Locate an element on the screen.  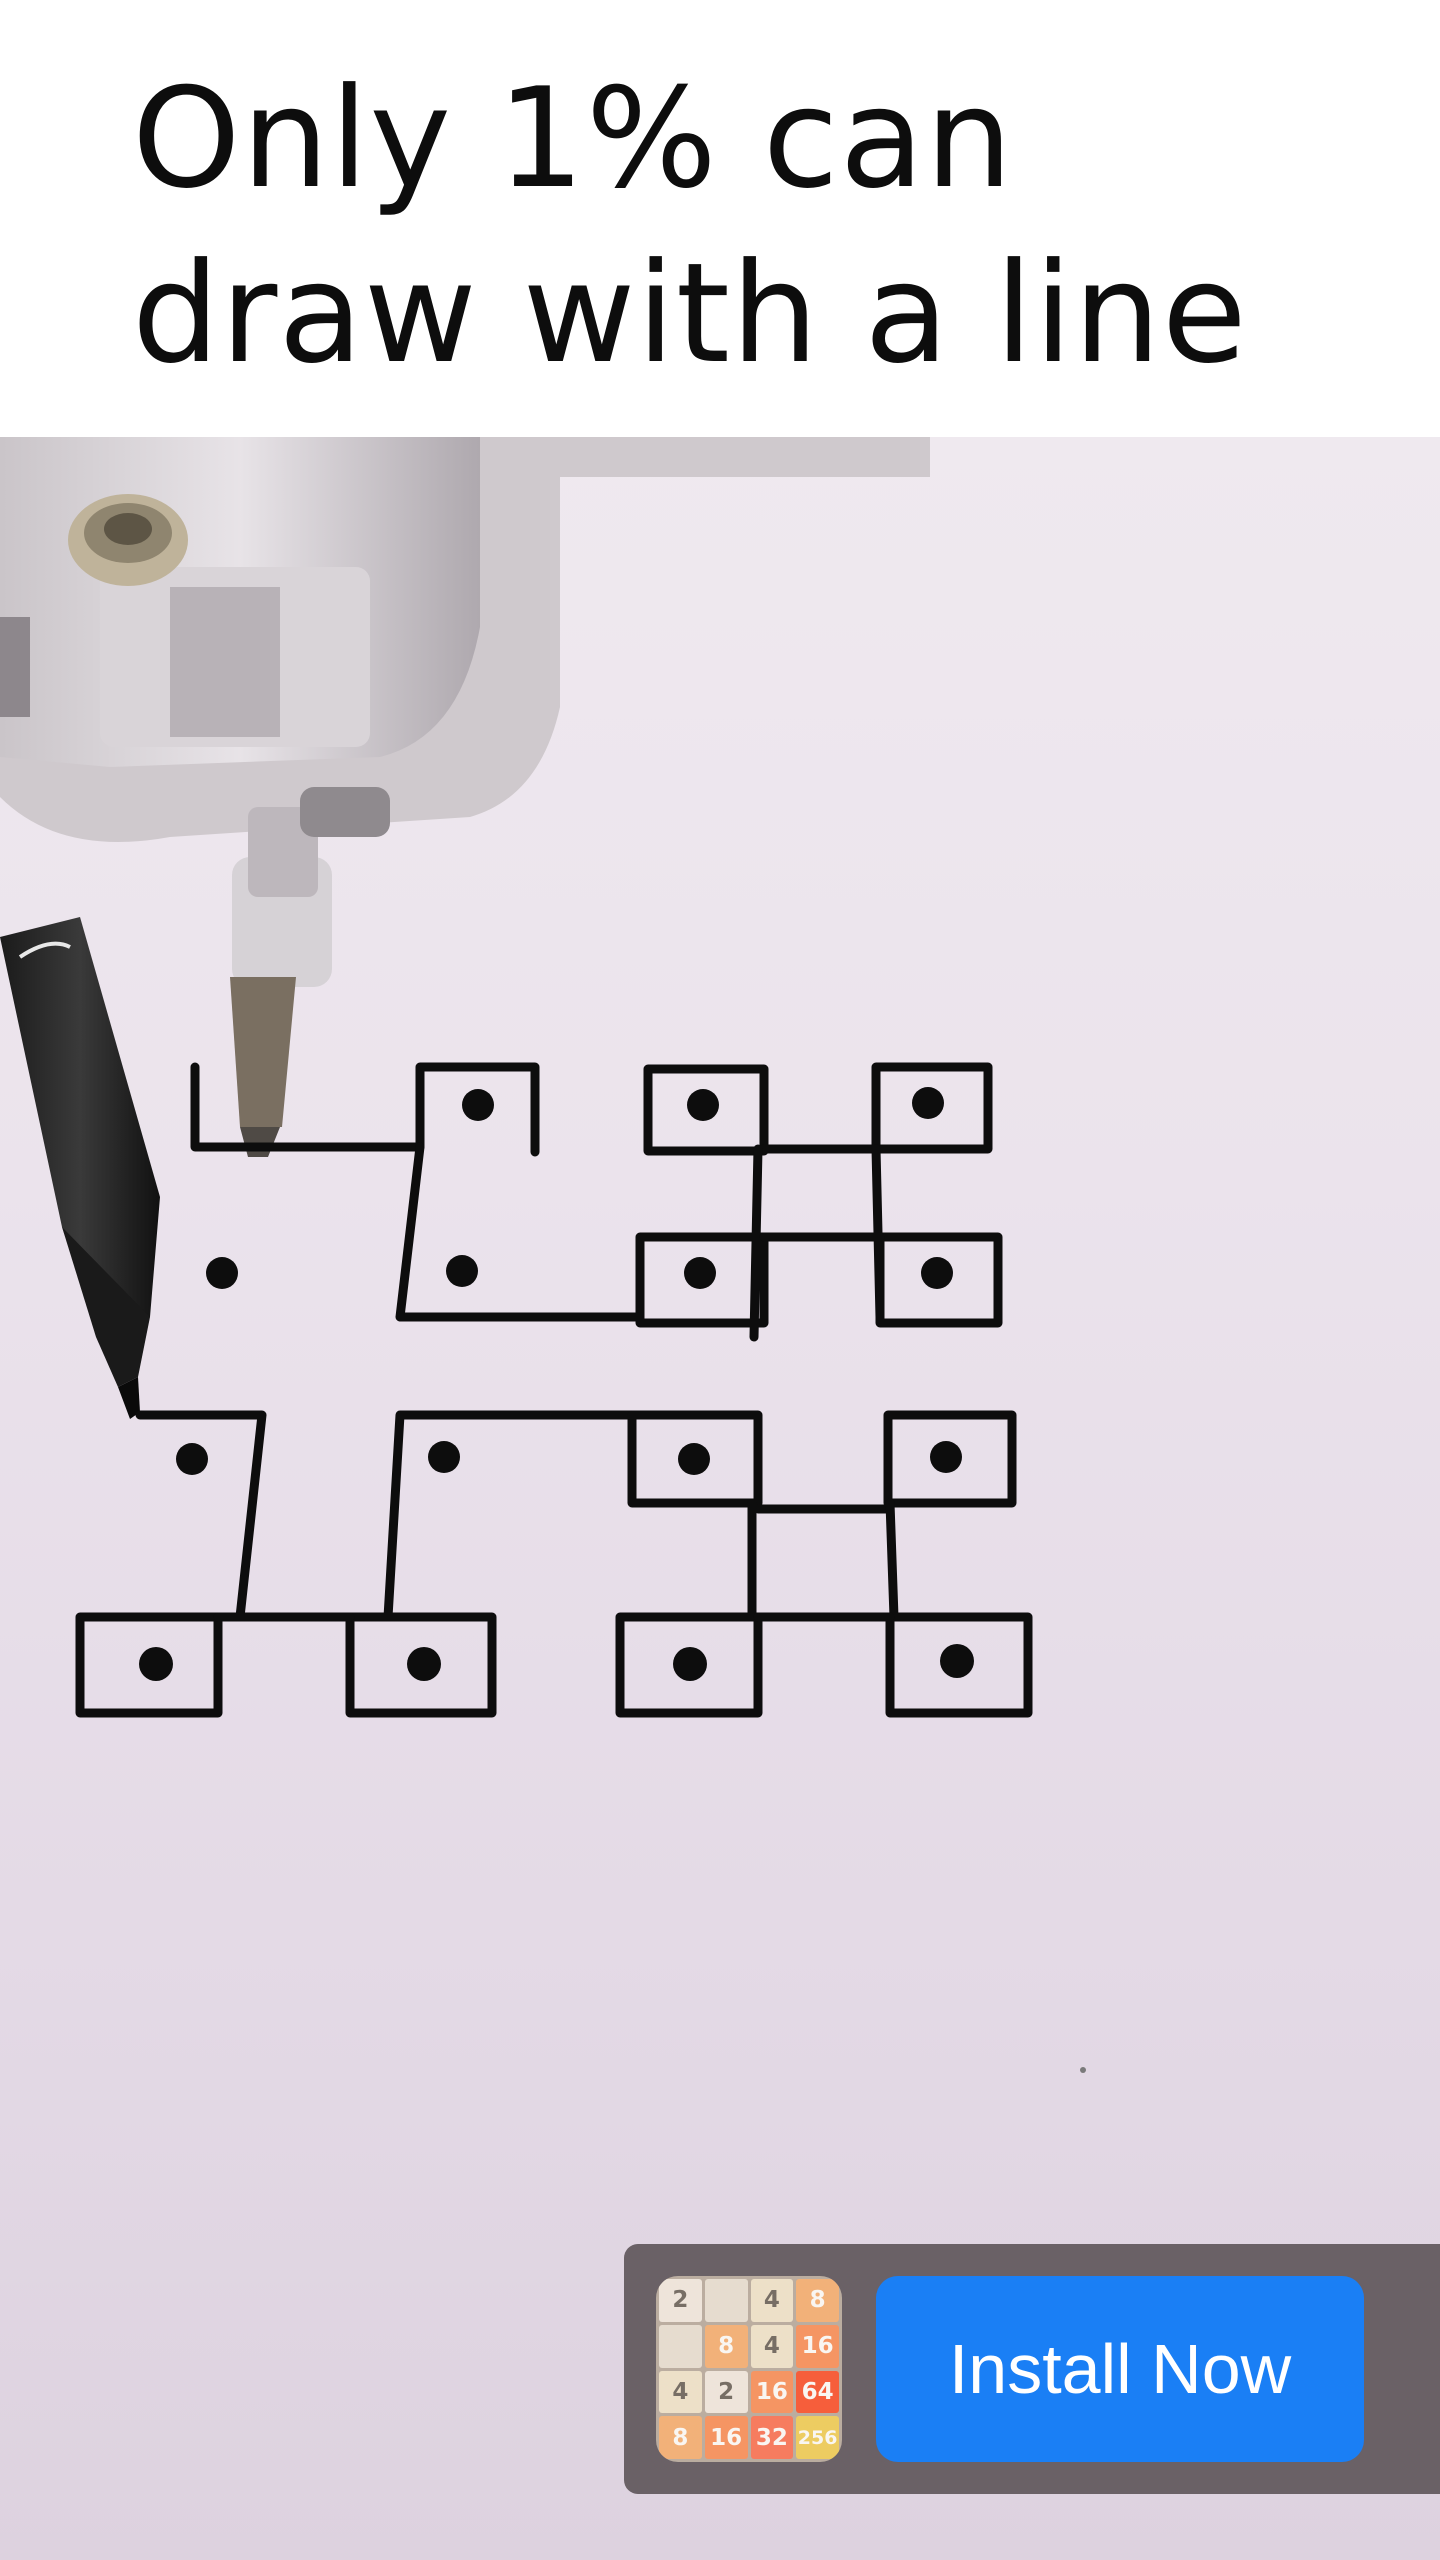
marker-pen is located at coordinates (80, 1168).